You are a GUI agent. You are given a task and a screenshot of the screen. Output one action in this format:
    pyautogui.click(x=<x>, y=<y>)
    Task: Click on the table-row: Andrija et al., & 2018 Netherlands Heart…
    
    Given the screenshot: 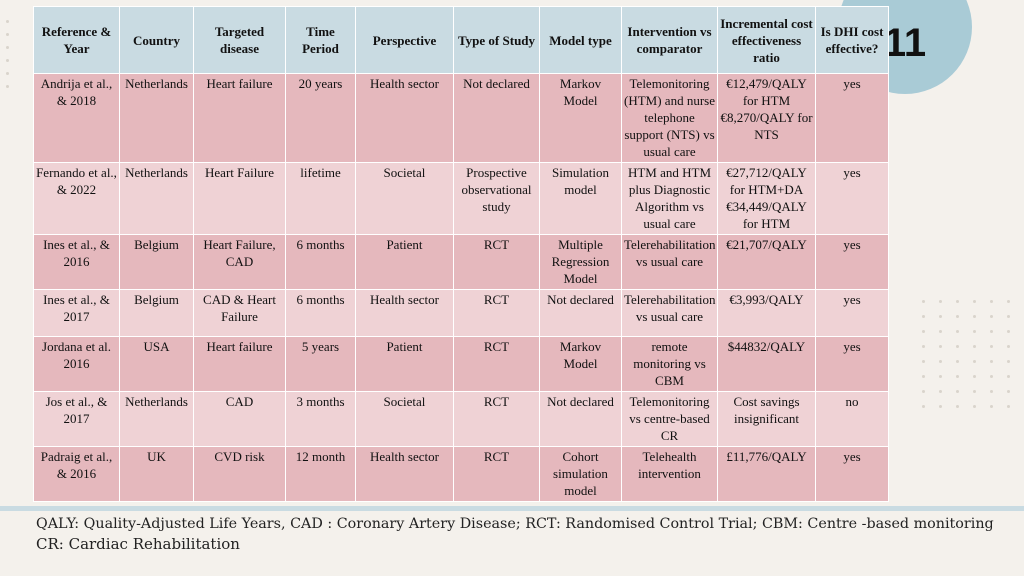 What is the action you would take?
    pyautogui.click(x=461, y=118)
    